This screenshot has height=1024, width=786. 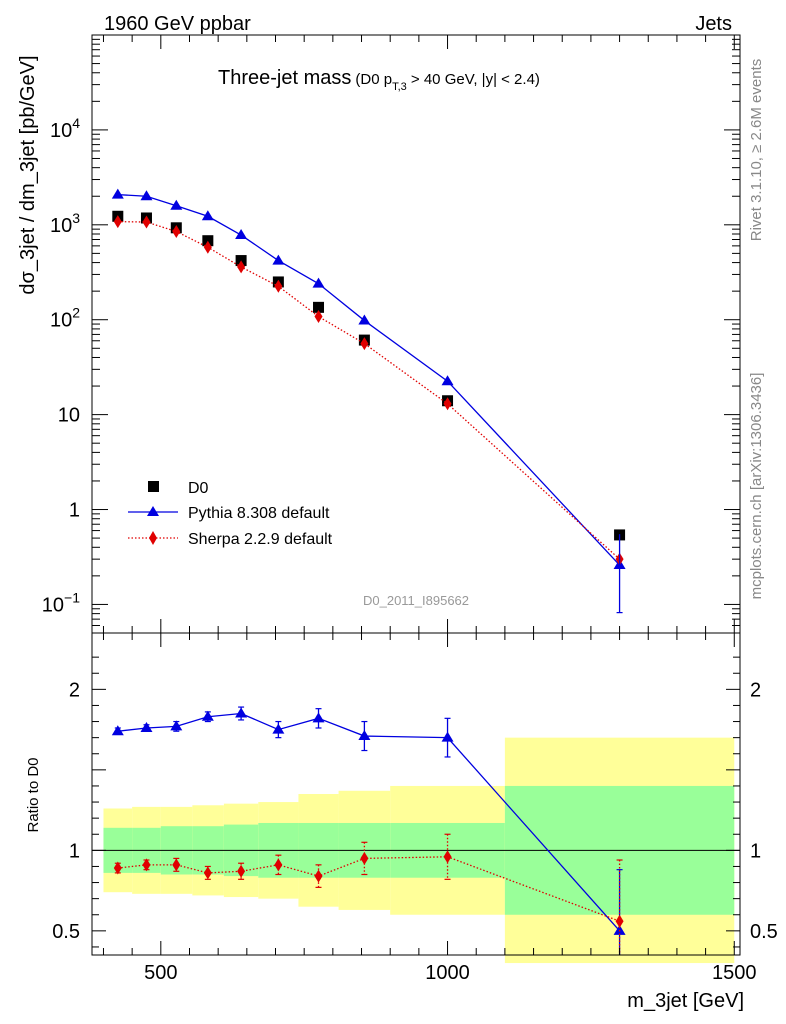 What do you see at coordinates (755, 690) in the screenshot?
I see `ratio-y-tick-label-right-2: 2` at bounding box center [755, 690].